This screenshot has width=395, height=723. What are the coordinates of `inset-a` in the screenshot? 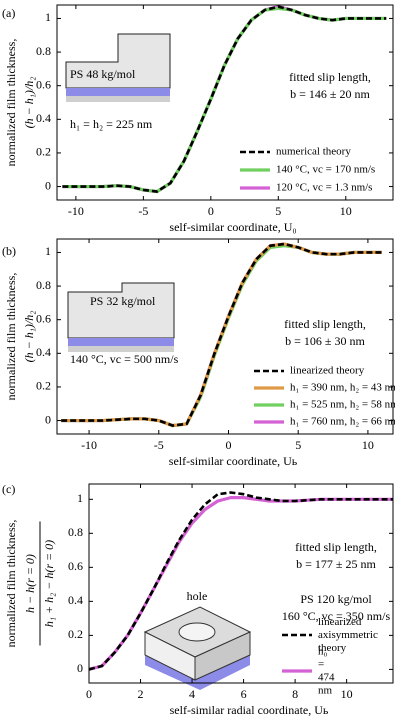 It's located at (118, 67).